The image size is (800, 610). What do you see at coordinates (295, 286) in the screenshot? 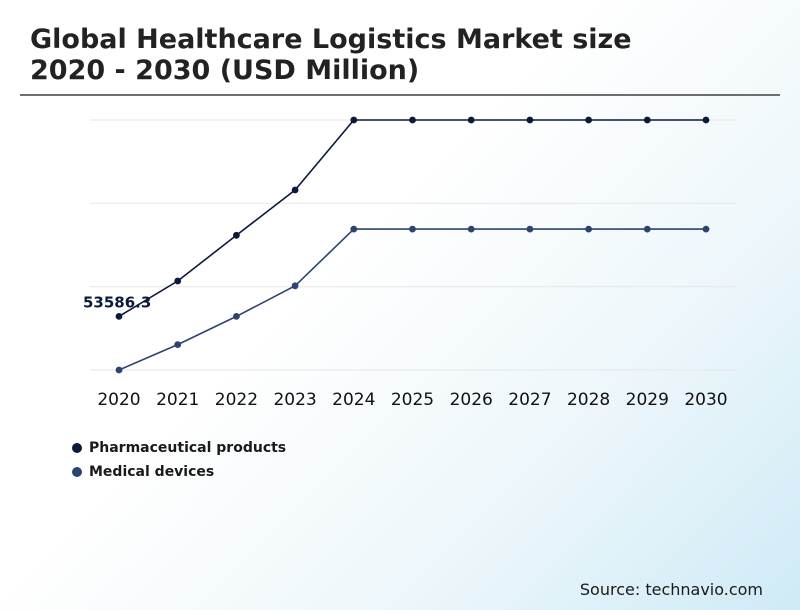
I see `point-medical-devices-2023` at bounding box center [295, 286].